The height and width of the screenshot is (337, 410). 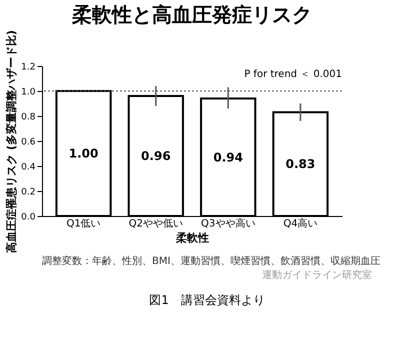 What do you see at coordinates (228, 224) in the screenshot?
I see `x-tick-label: Q3やや高い` at bounding box center [228, 224].